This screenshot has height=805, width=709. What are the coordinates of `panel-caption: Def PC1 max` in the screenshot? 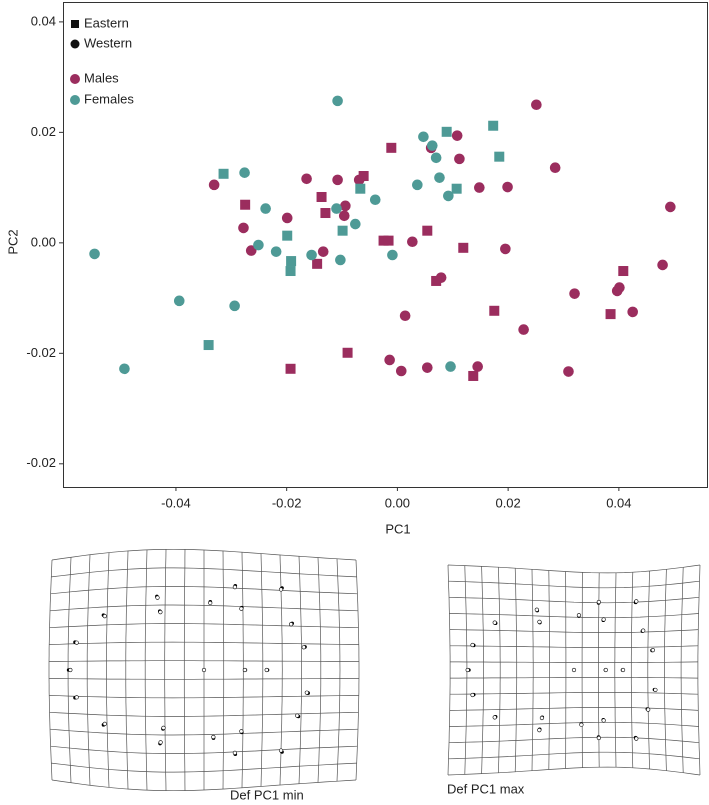 It's located at (486, 788).